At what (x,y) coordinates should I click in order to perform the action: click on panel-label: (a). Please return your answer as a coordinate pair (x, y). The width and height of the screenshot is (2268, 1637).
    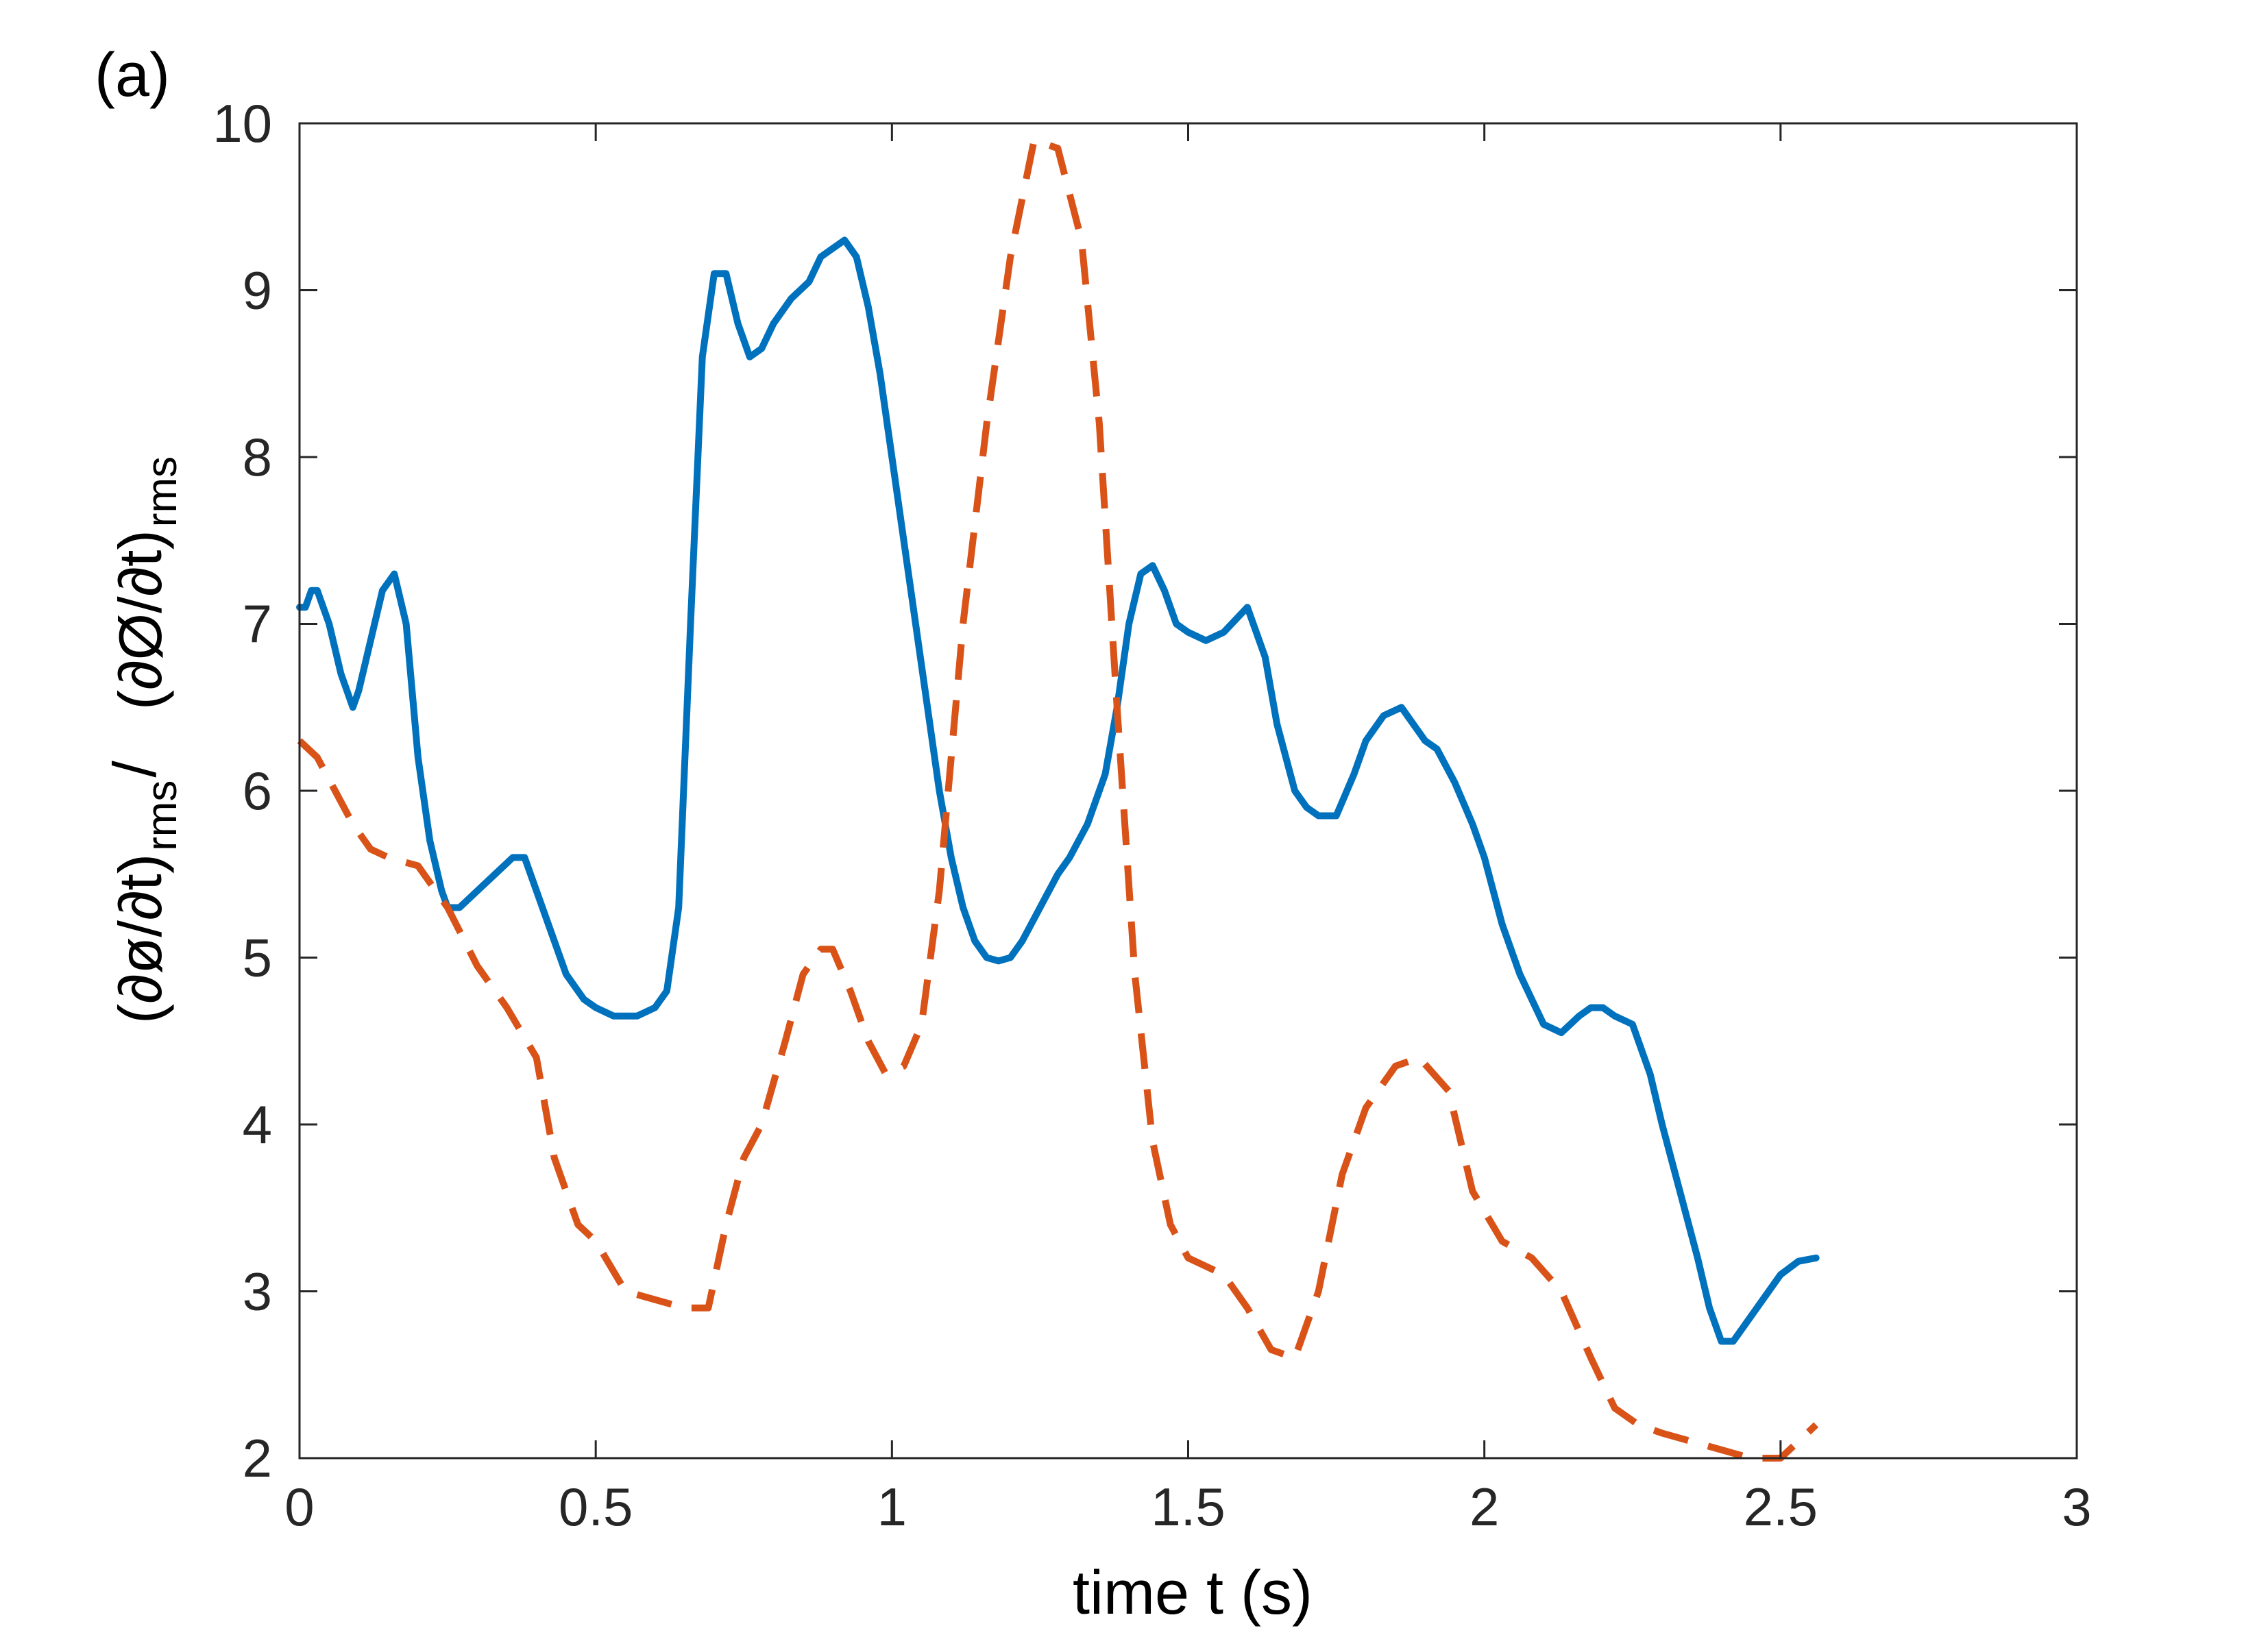
    Looking at the image, I should click on (133, 75).